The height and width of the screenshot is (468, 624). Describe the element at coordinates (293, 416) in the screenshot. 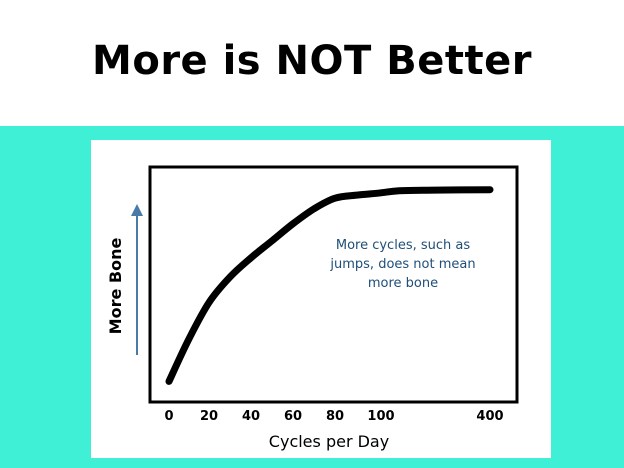

I see `x-tick-label: 60` at that location.